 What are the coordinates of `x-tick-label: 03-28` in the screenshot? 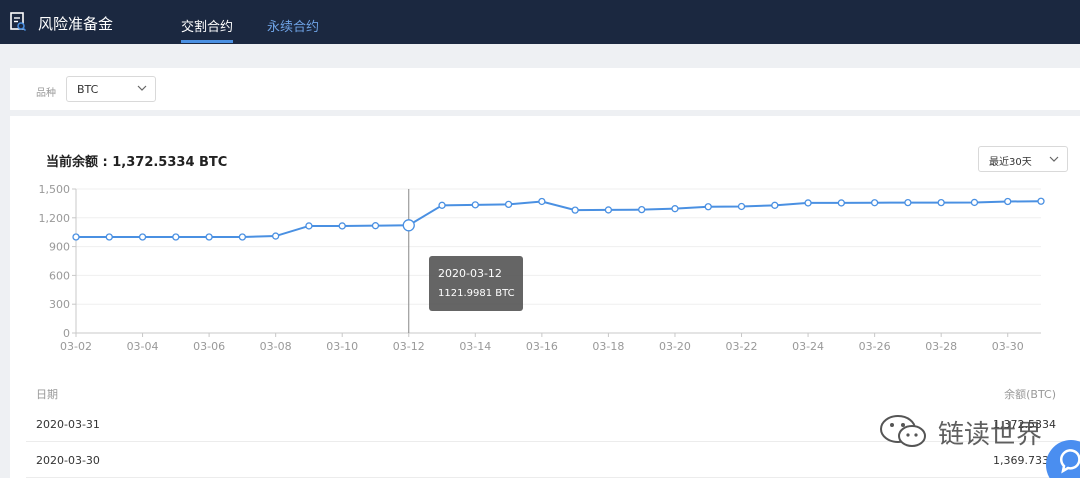 It's located at (941, 346).